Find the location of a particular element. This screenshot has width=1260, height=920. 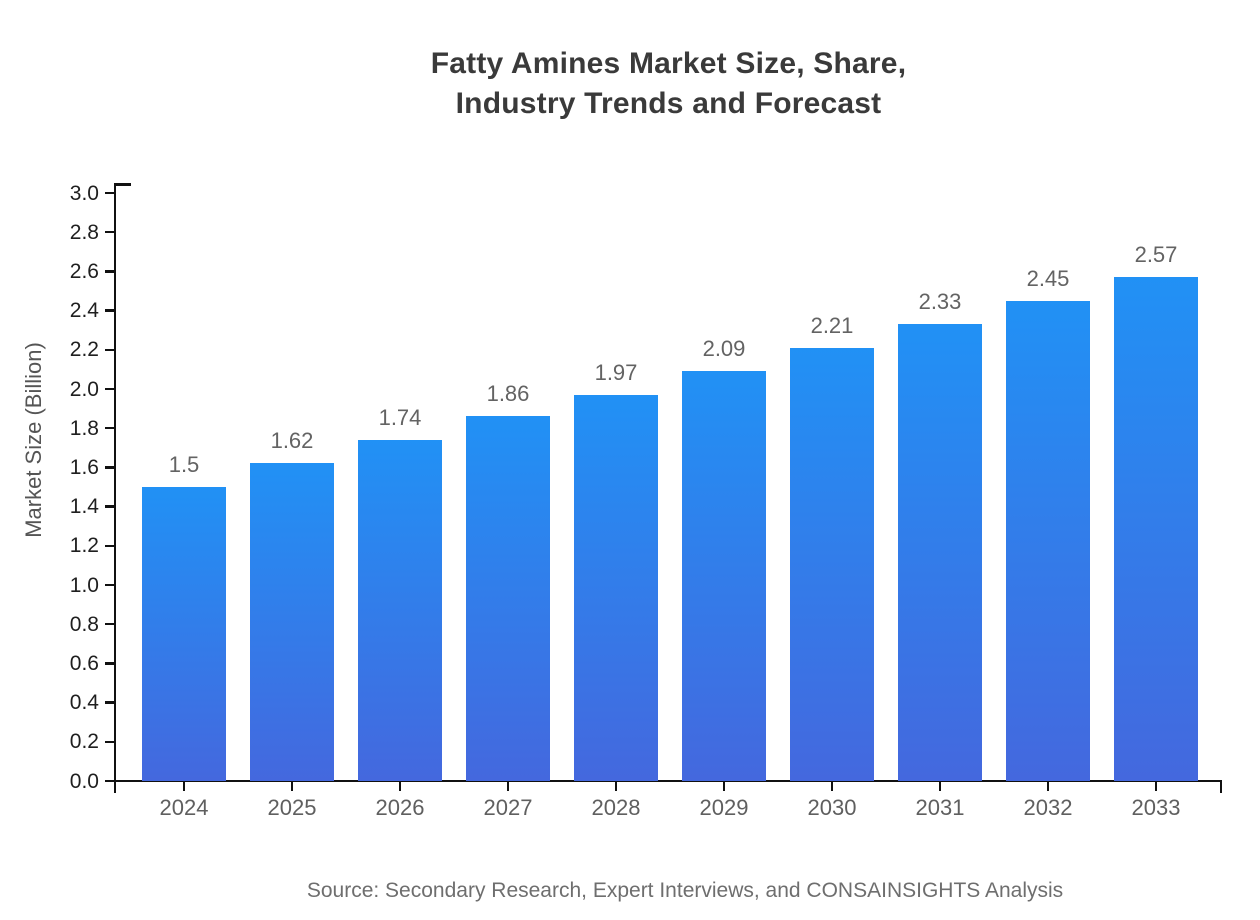

y-tick-label: 0.2 is located at coordinates (84, 742).